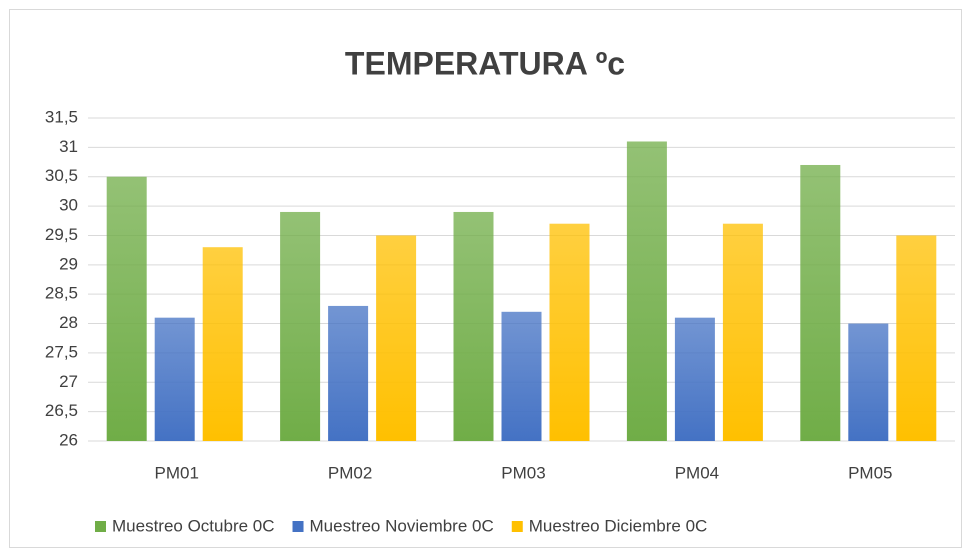  I want to click on y-tick-label: 30, so click(68, 205).